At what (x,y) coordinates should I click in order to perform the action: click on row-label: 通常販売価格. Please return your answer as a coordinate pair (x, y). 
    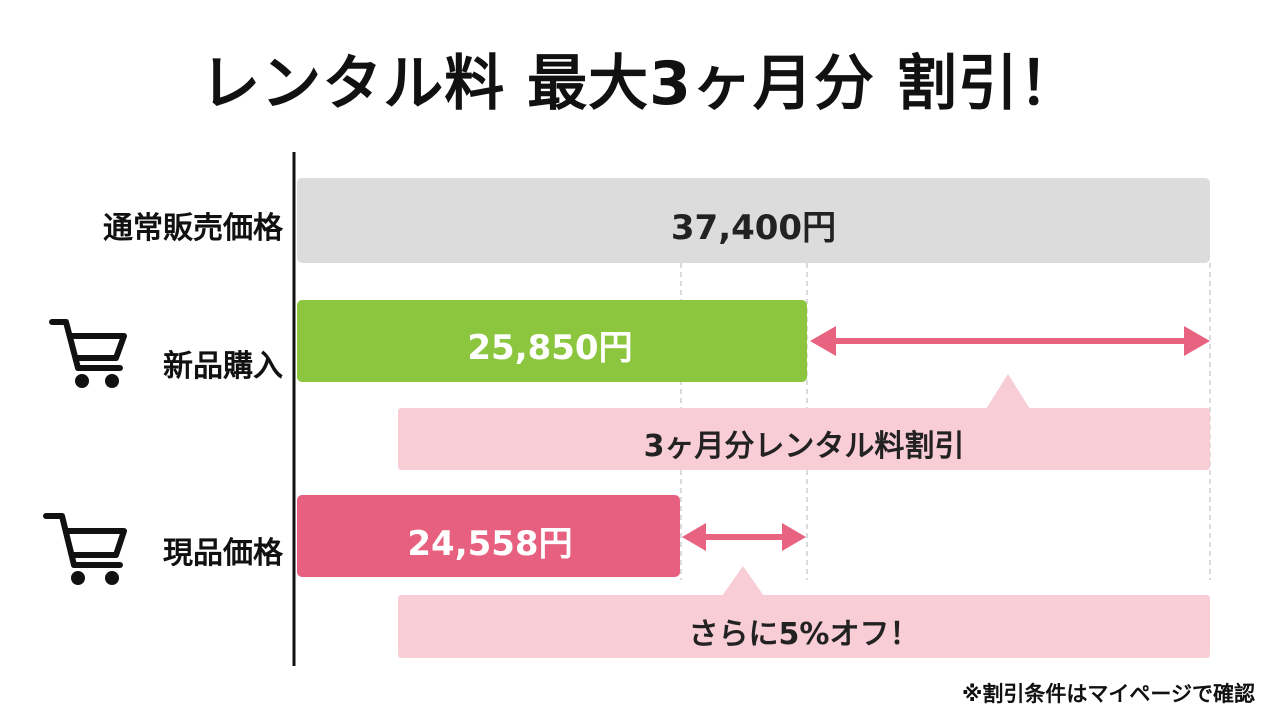
    Looking at the image, I should click on (193, 228).